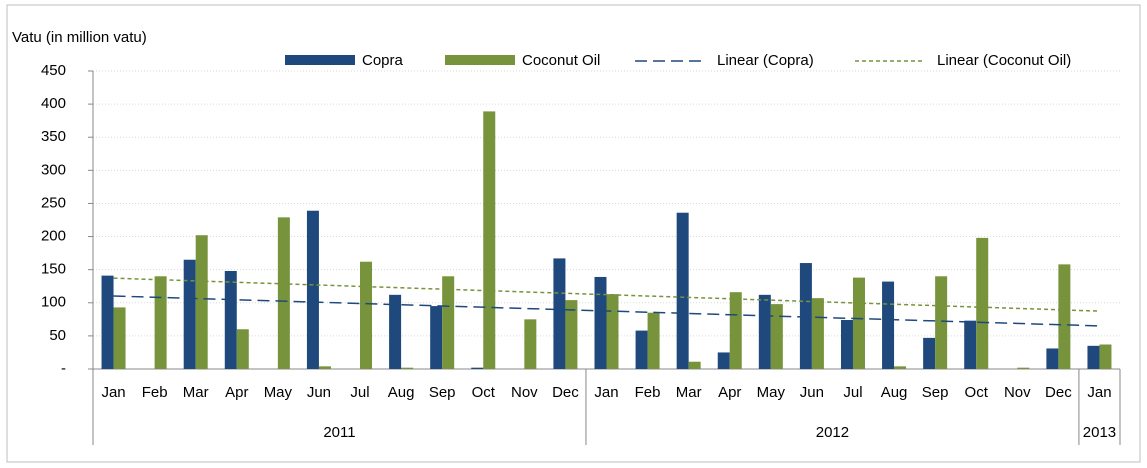 This screenshot has height=468, width=1147. Describe the element at coordinates (63, 368) in the screenshot. I see `y-tick-label: -` at that location.